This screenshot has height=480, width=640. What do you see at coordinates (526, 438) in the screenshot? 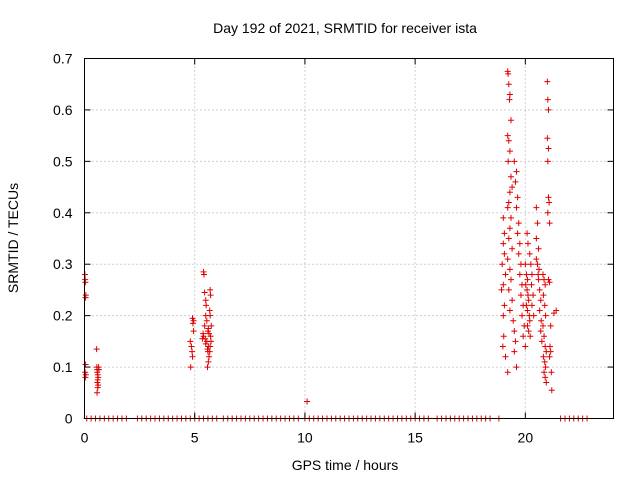
I see `x-tick-label: 20` at bounding box center [526, 438].